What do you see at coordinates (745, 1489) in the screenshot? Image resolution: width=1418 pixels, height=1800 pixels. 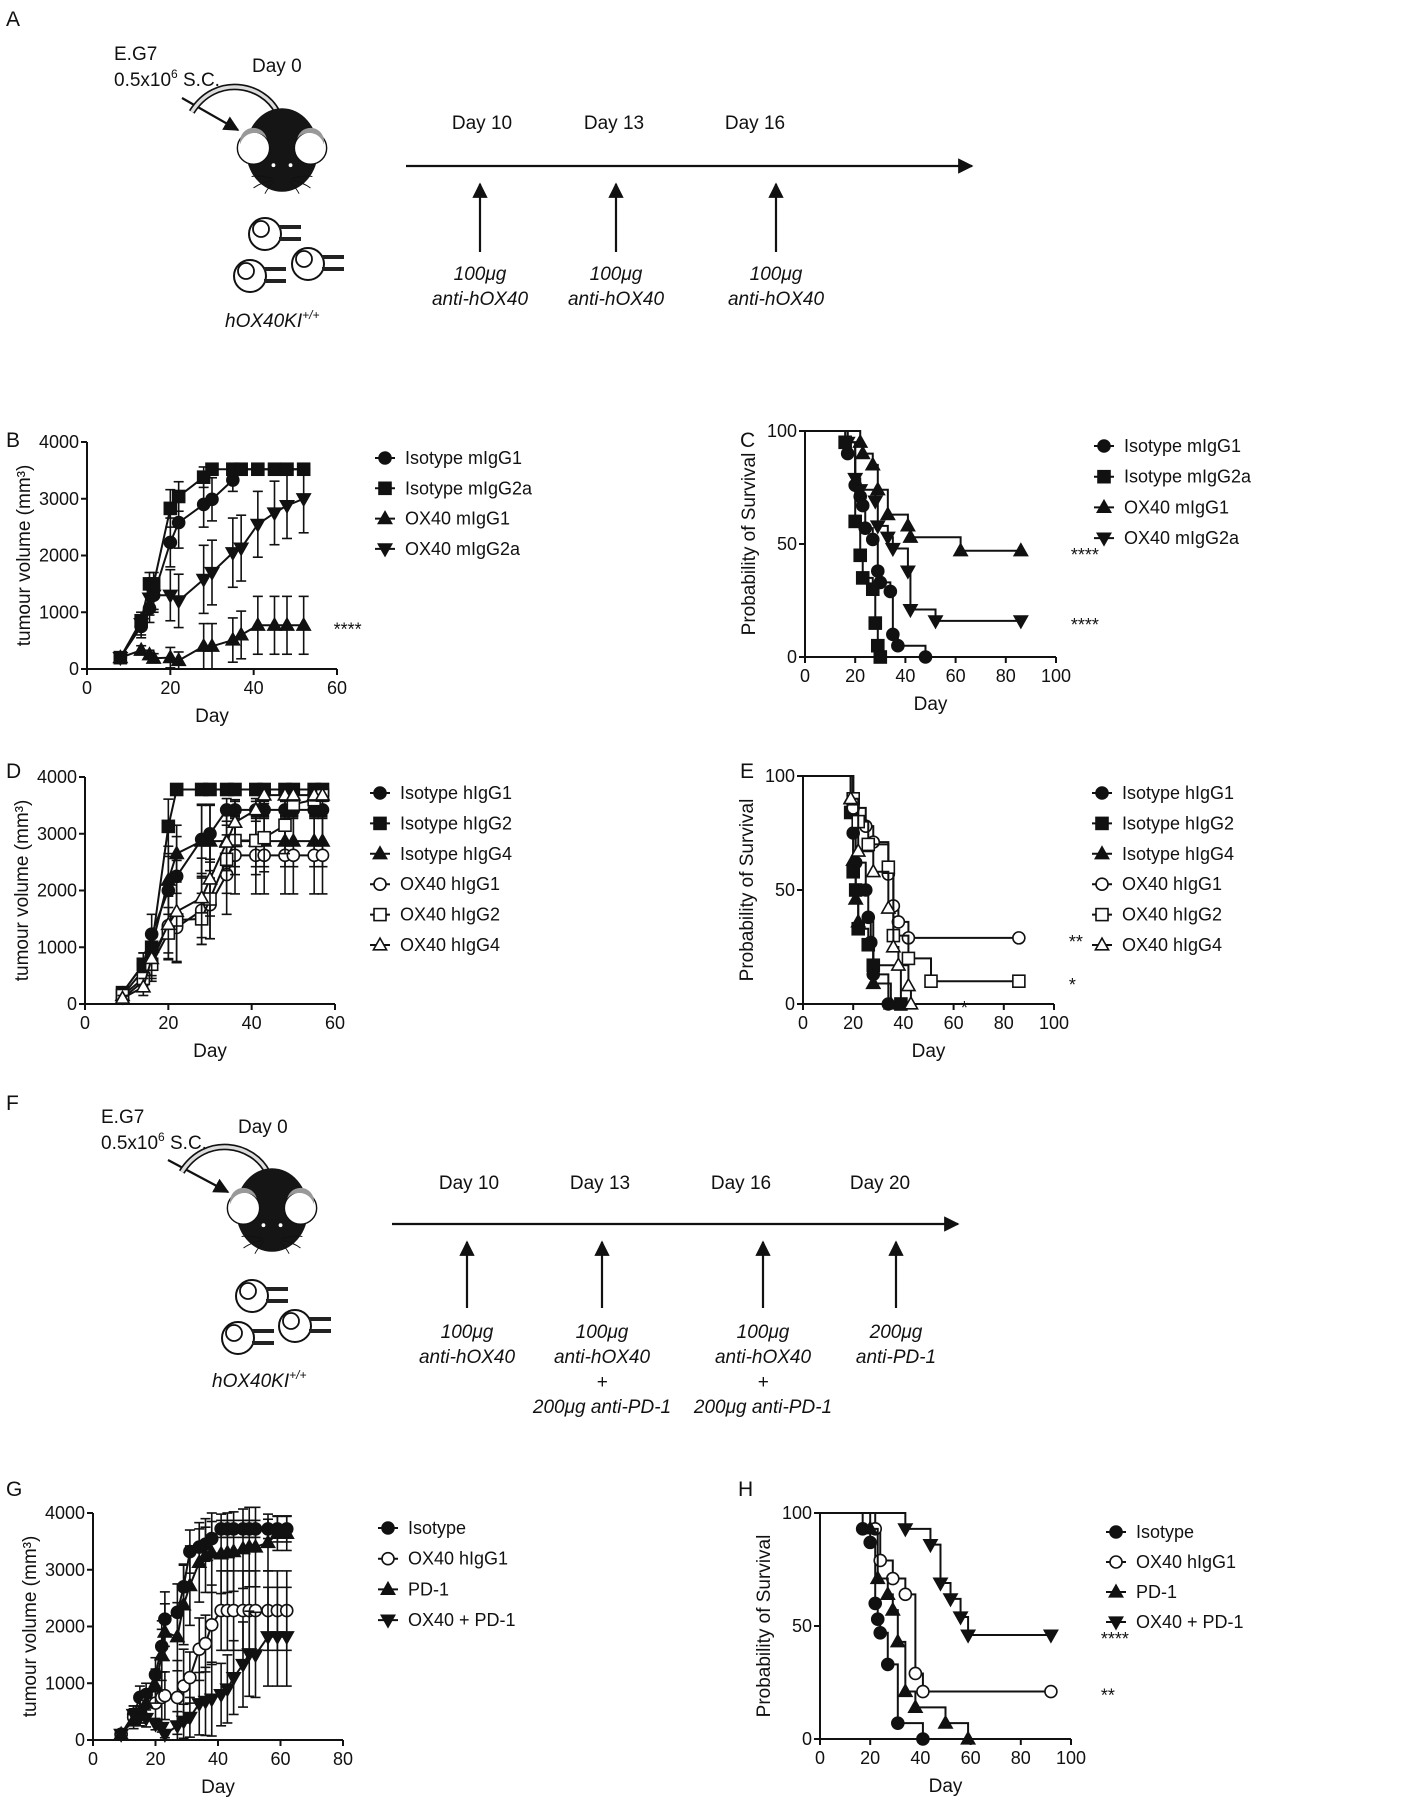 I see `panel-label-h: H` at bounding box center [745, 1489].